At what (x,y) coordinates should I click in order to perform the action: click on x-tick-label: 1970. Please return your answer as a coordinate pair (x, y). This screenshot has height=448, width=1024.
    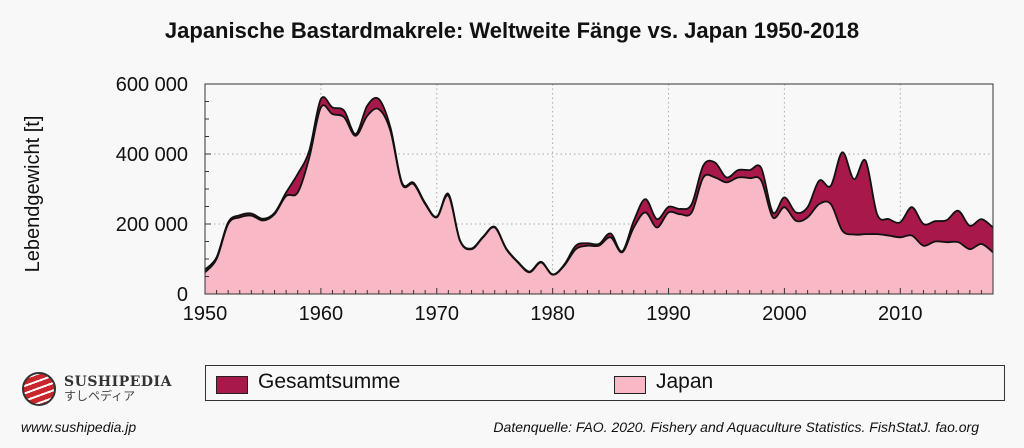
    Looking at the image, I should click on (437, 314).